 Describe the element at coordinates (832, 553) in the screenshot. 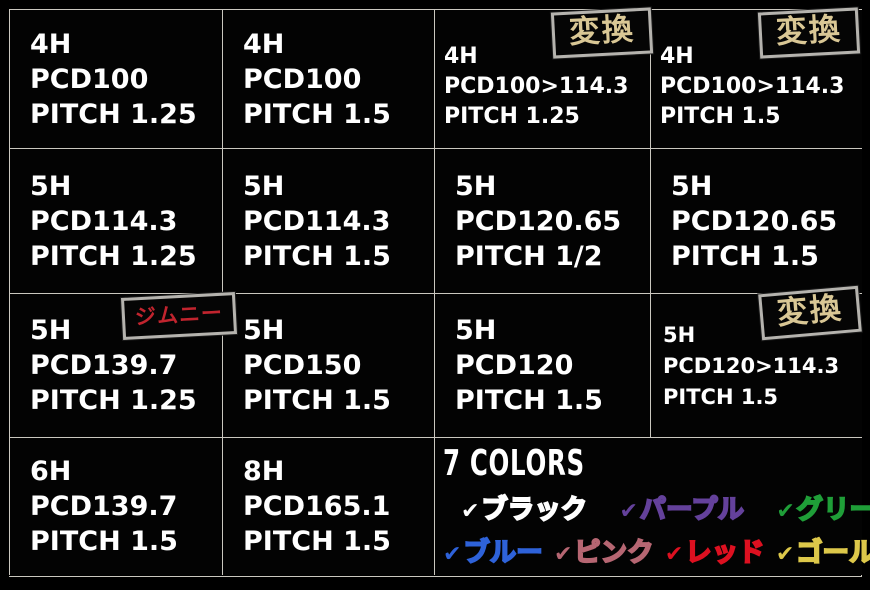

I see `color-name: ゴールド` at that location.